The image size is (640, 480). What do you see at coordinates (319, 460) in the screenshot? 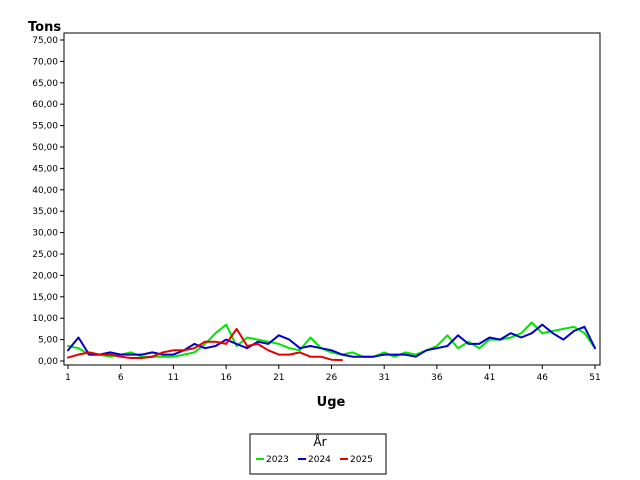
I see `legend-label-2024: 2024` at bounding box center [319, 460].